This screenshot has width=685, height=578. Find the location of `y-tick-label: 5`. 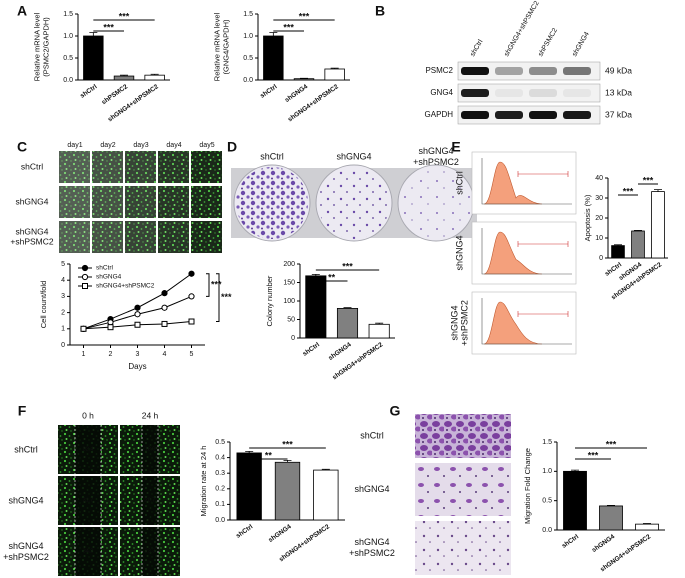

y-tick-label: 5 is located at coordinates (63, 264).